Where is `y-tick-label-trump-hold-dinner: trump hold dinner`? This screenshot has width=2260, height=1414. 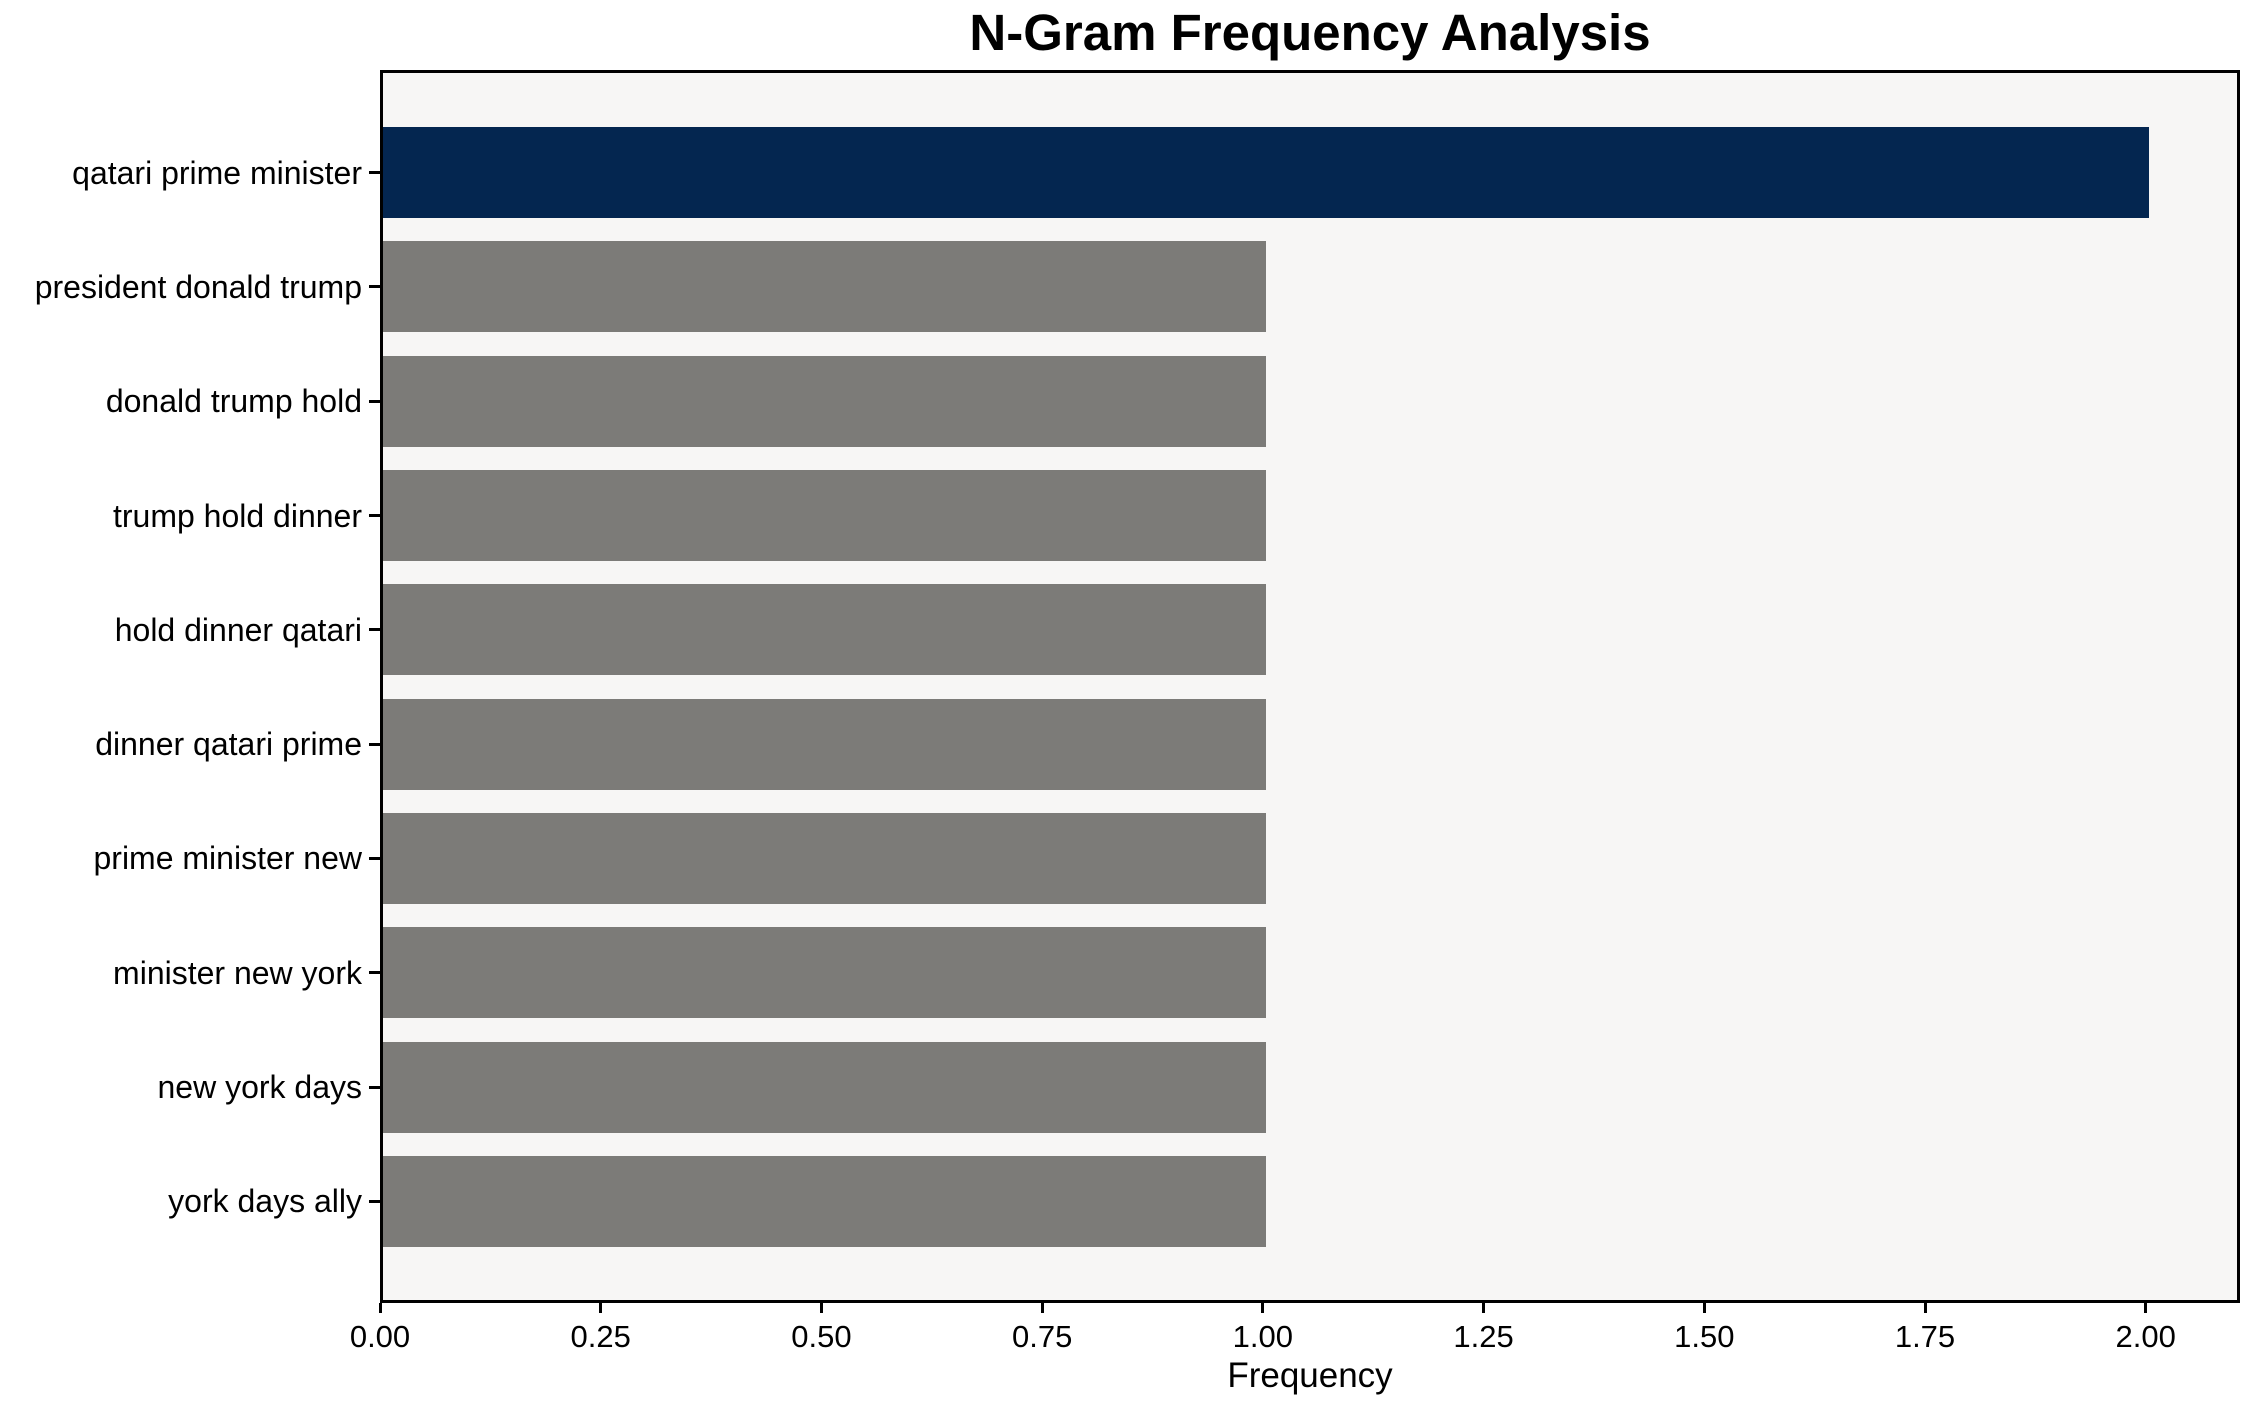 y-tick-label-trump-hold-dinner: trump hold dinner is located at coordinates (237, 515).